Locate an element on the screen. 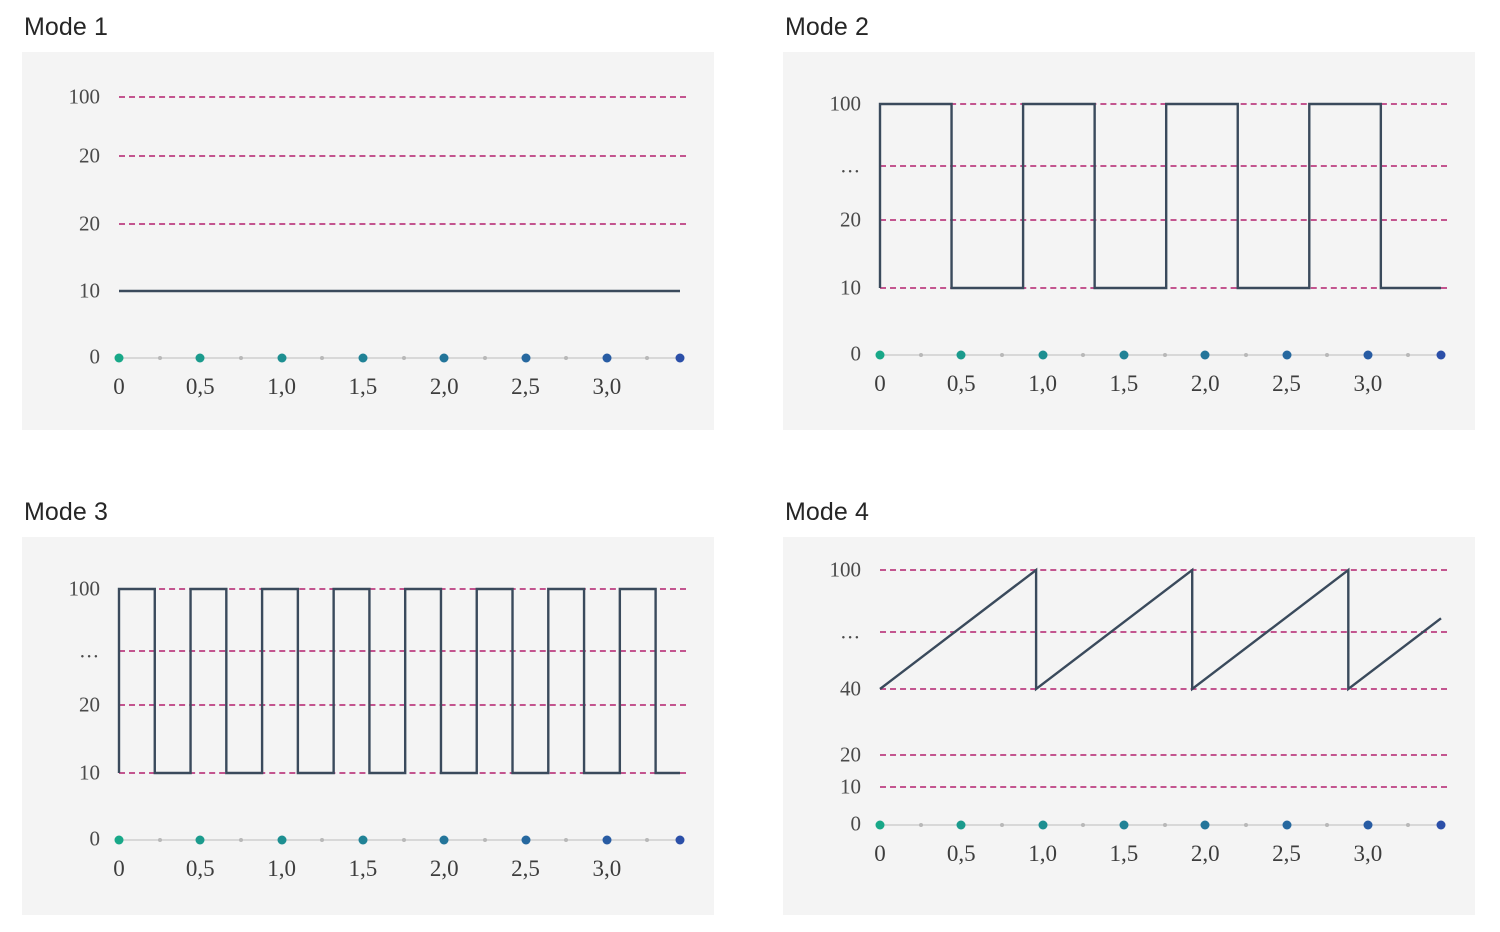 The image size is (1500, 932). panel-title-mode-2: Mode 2 is located at coordinates (827, 27).